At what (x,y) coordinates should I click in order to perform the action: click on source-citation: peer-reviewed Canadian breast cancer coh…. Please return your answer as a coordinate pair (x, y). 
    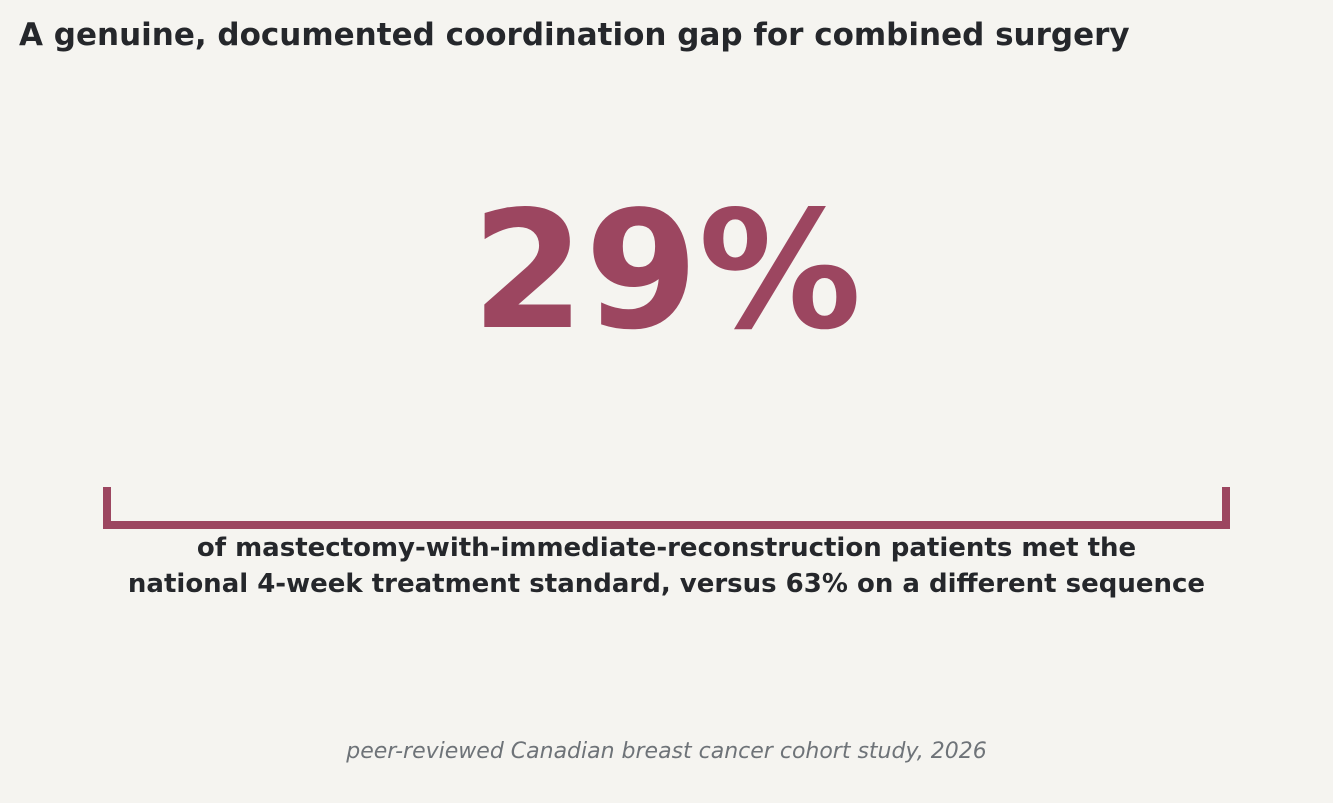
    Looking at the image, I should click on (666, 751).